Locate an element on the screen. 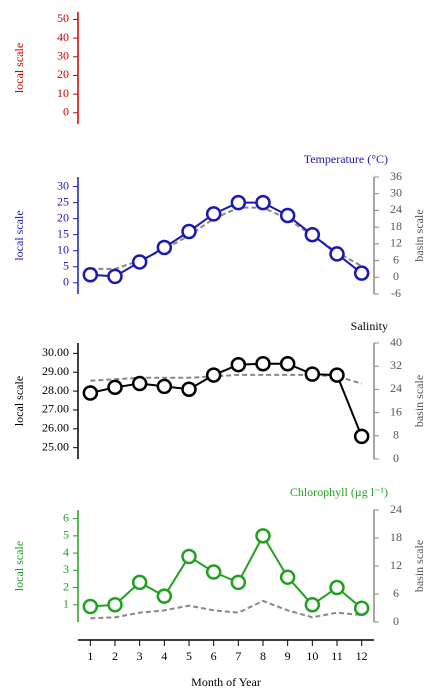 The height and width of the screenshot is (700, 438). y-tick-label: 25.00 is located at coordinates (55, 446).